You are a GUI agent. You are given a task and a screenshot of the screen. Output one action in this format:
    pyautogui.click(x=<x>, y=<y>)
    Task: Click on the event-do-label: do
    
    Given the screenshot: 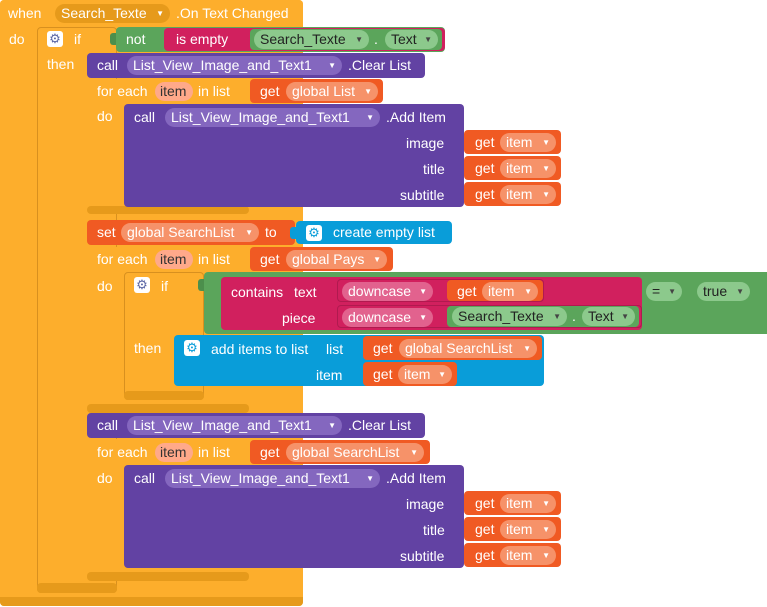 What is the action you would take?
    pyautogui.click(x=17, y=39)
    